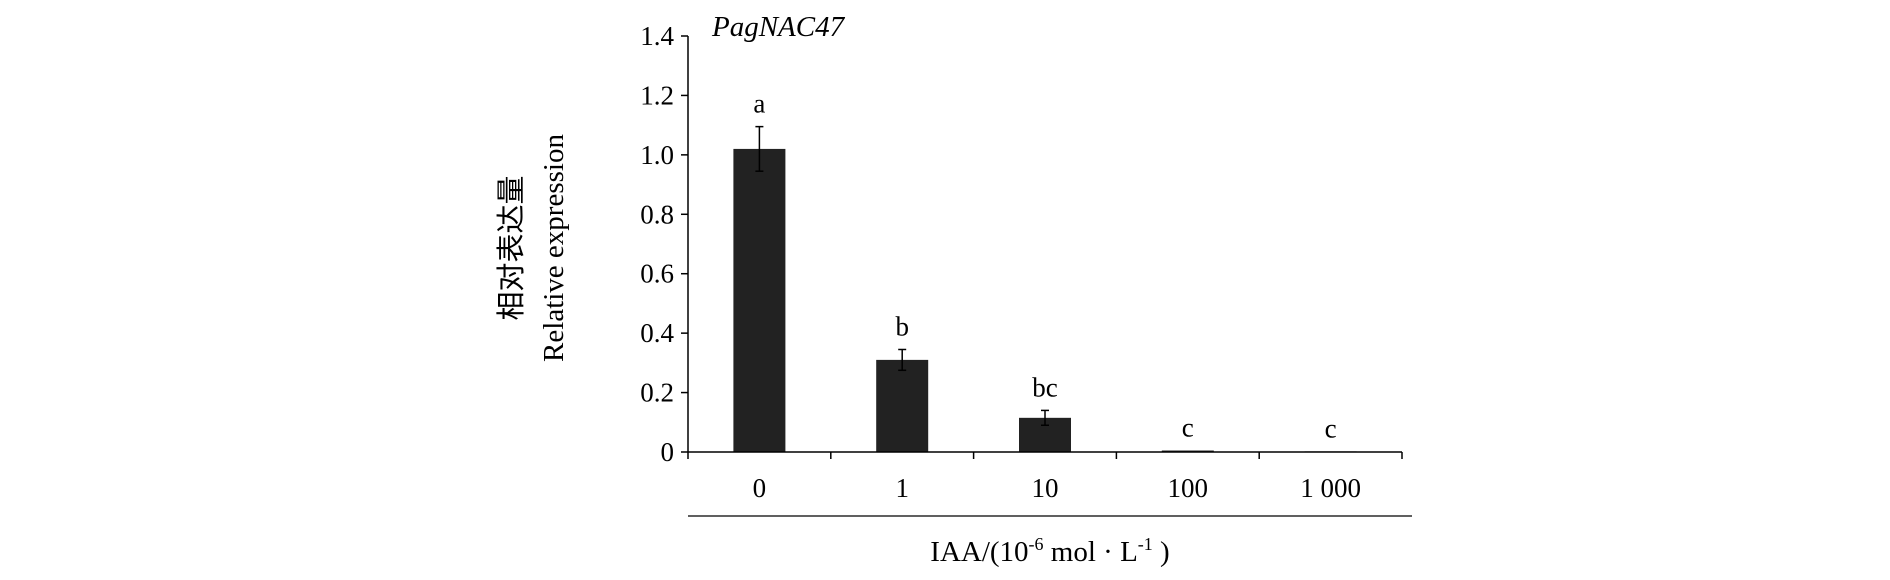 The height and width of the screenshot is (580, 1890). What do you see at coordinates (1145, 544) in the screenshot?
I see `x-axis-title-exponent-2: -1` at bounding box center [1145, 544].